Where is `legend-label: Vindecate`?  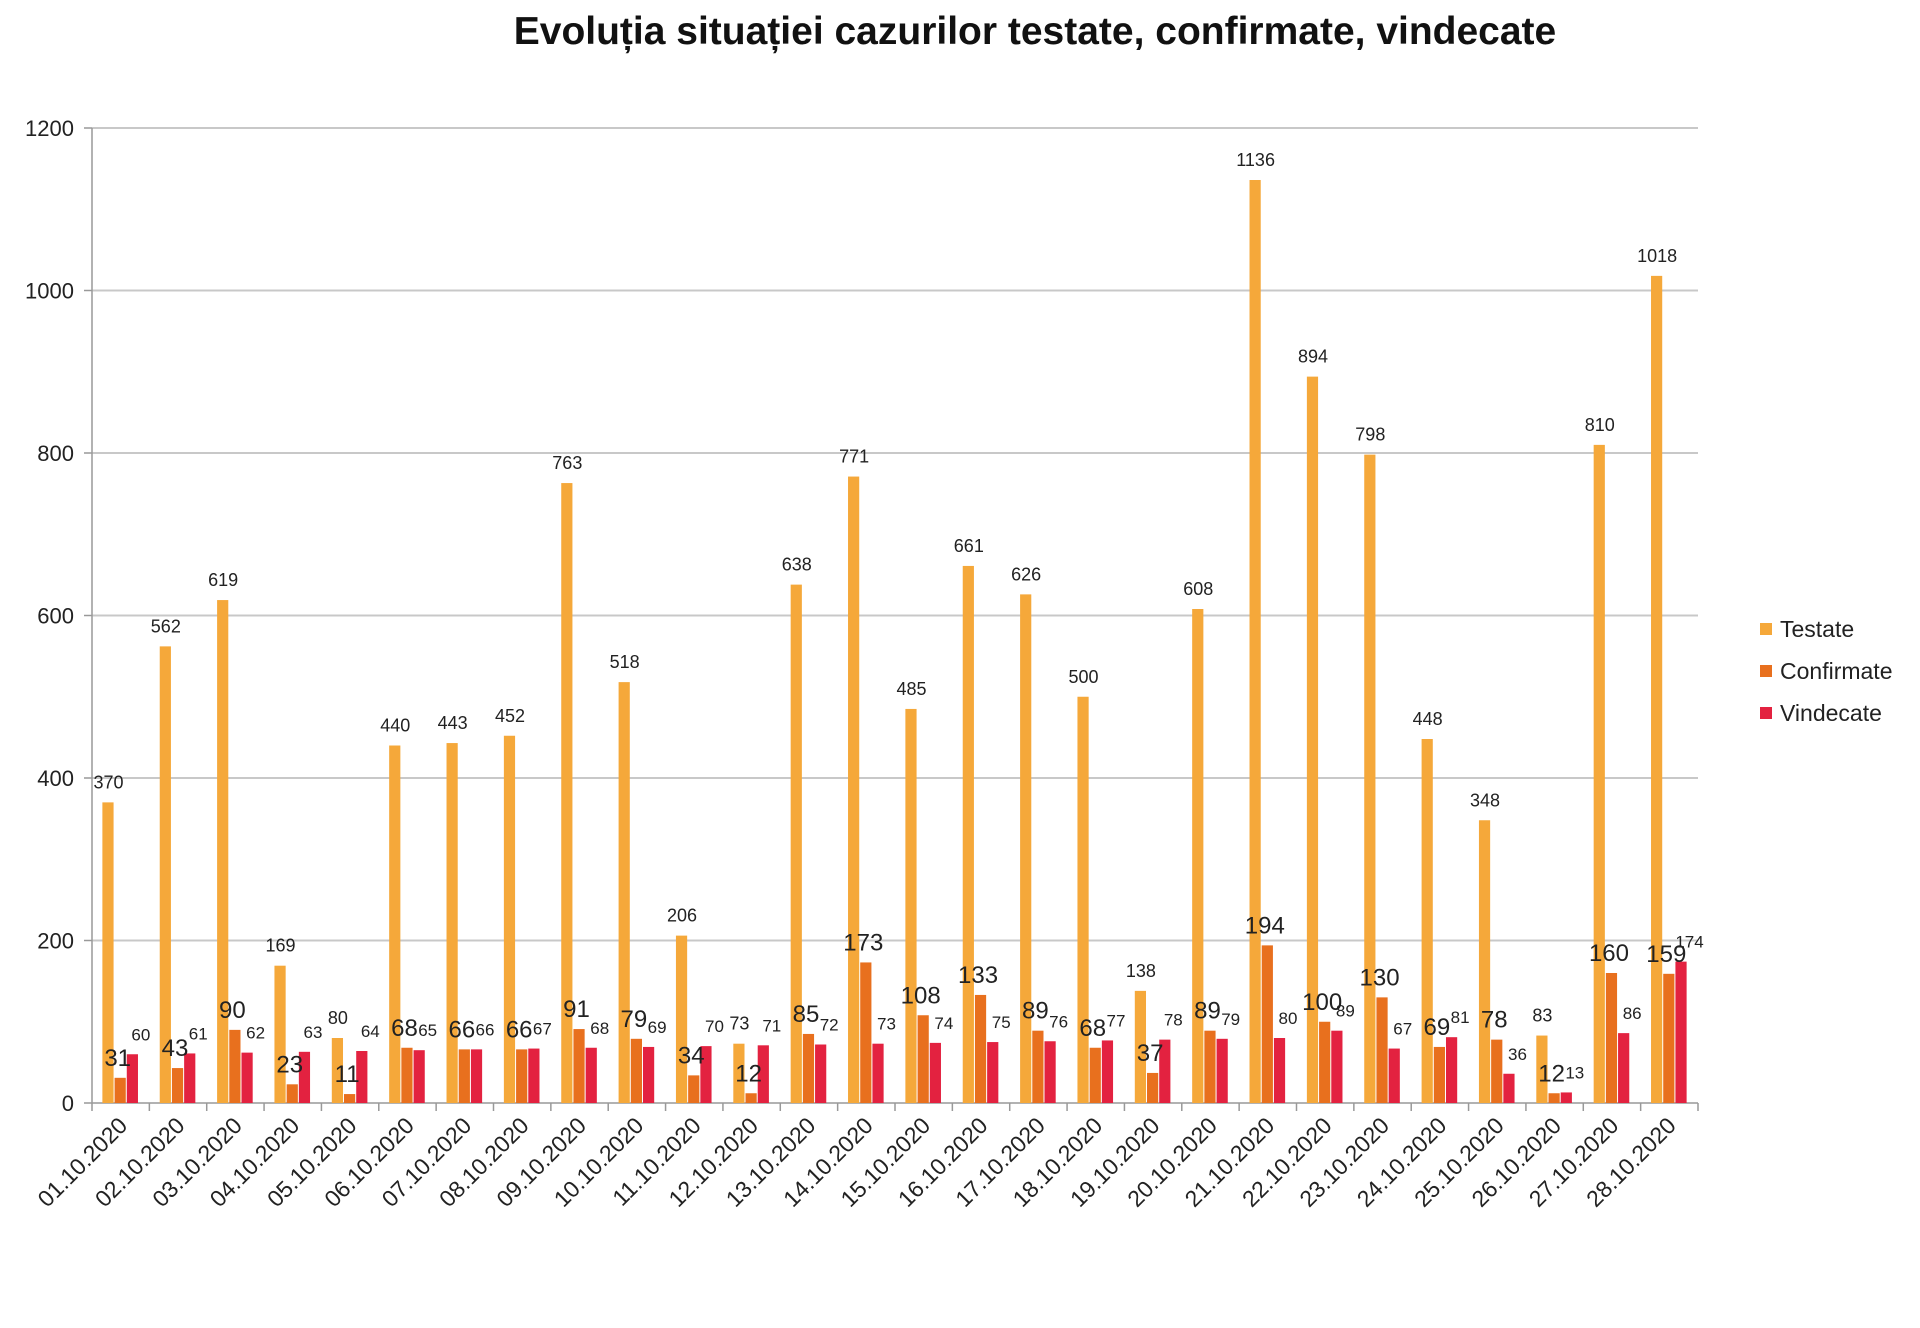
legend-label: Vindecate is located at coordinates (1831, 712).